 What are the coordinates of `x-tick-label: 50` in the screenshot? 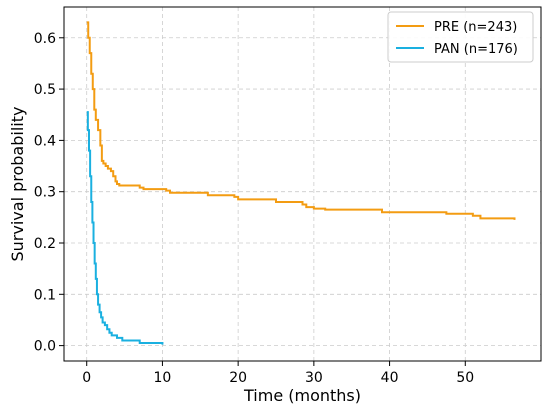 It's located at (465, 378).